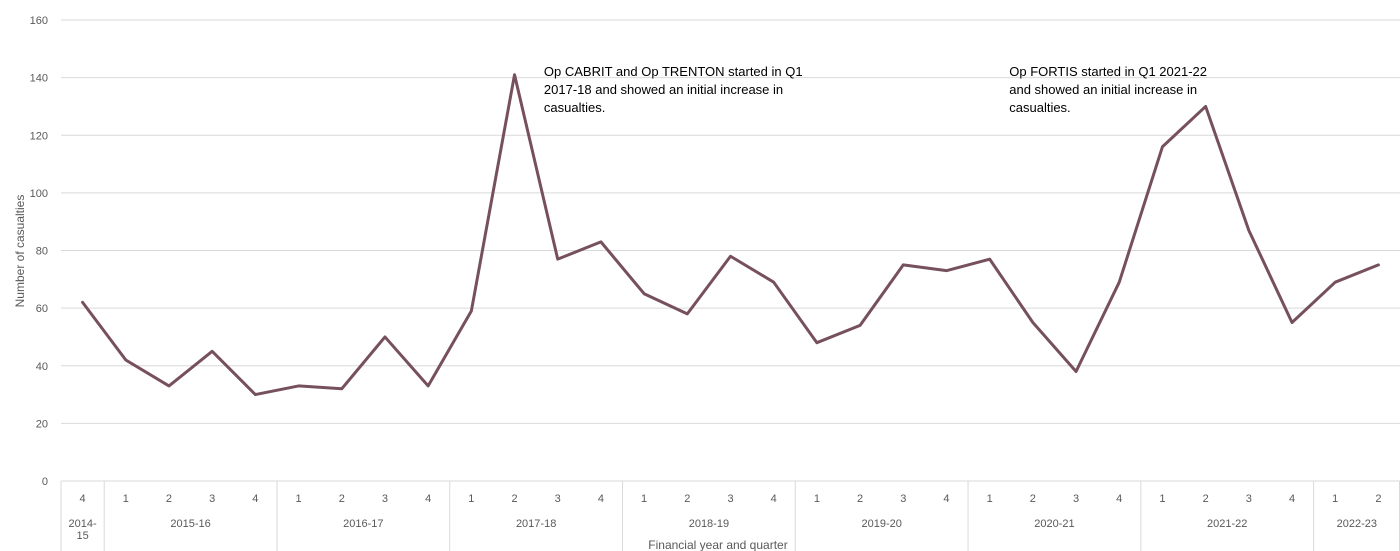 The image size is (1400, 551). Describe the element at coordinates (881, 524) in the screenshot. I see `year-label: 2019-20` at that location.